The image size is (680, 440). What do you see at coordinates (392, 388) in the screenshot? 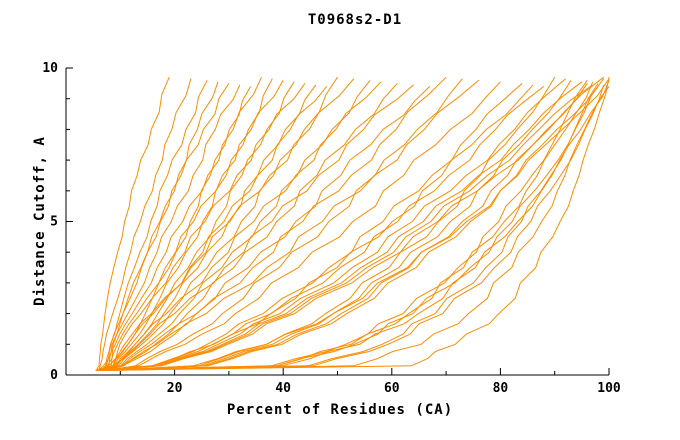
I see `x-tick-label: 60` at bounding box center [392, 388].